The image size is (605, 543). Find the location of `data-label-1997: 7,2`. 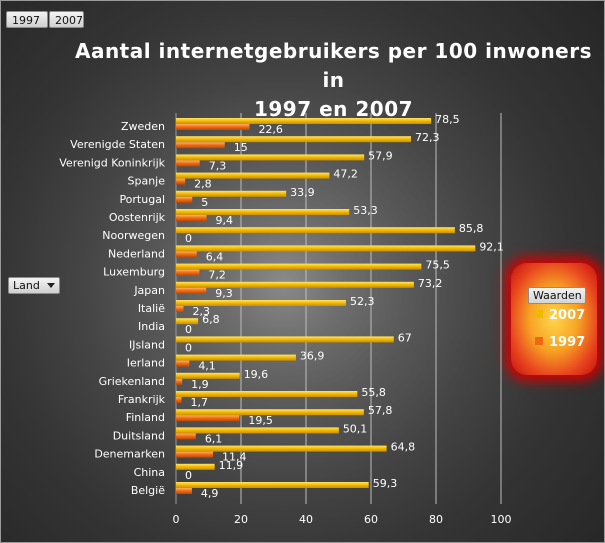

data-label-1997: 7,2 is located at coordinates (217, 275).